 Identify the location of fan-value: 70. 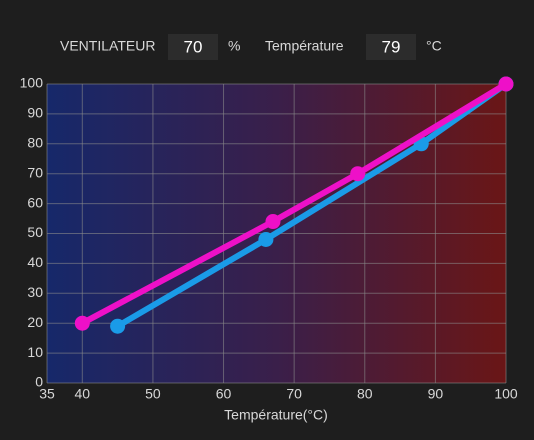
(193, 46).